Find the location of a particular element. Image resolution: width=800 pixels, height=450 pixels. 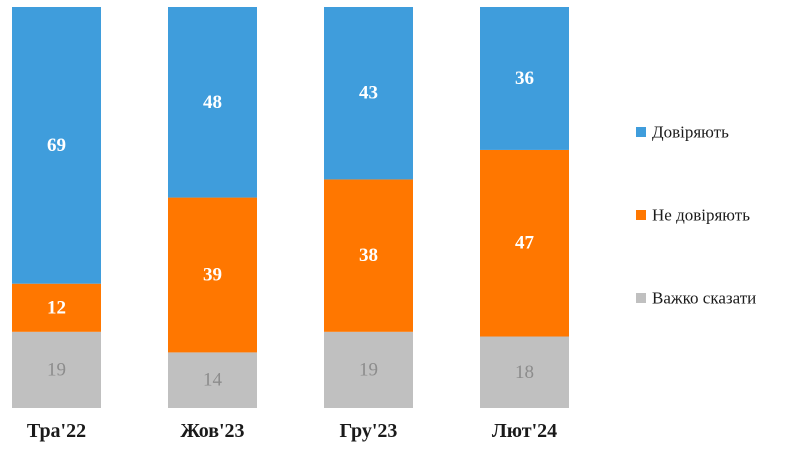

data-label-2-cat-4: 47 is located at coordinates (525, 243).